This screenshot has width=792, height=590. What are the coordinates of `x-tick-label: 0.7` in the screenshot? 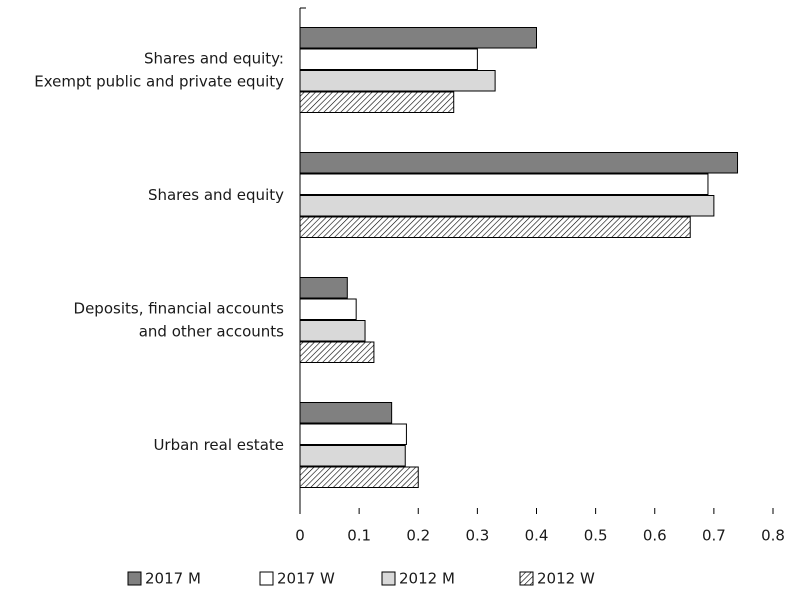 It's located at (714, 536).